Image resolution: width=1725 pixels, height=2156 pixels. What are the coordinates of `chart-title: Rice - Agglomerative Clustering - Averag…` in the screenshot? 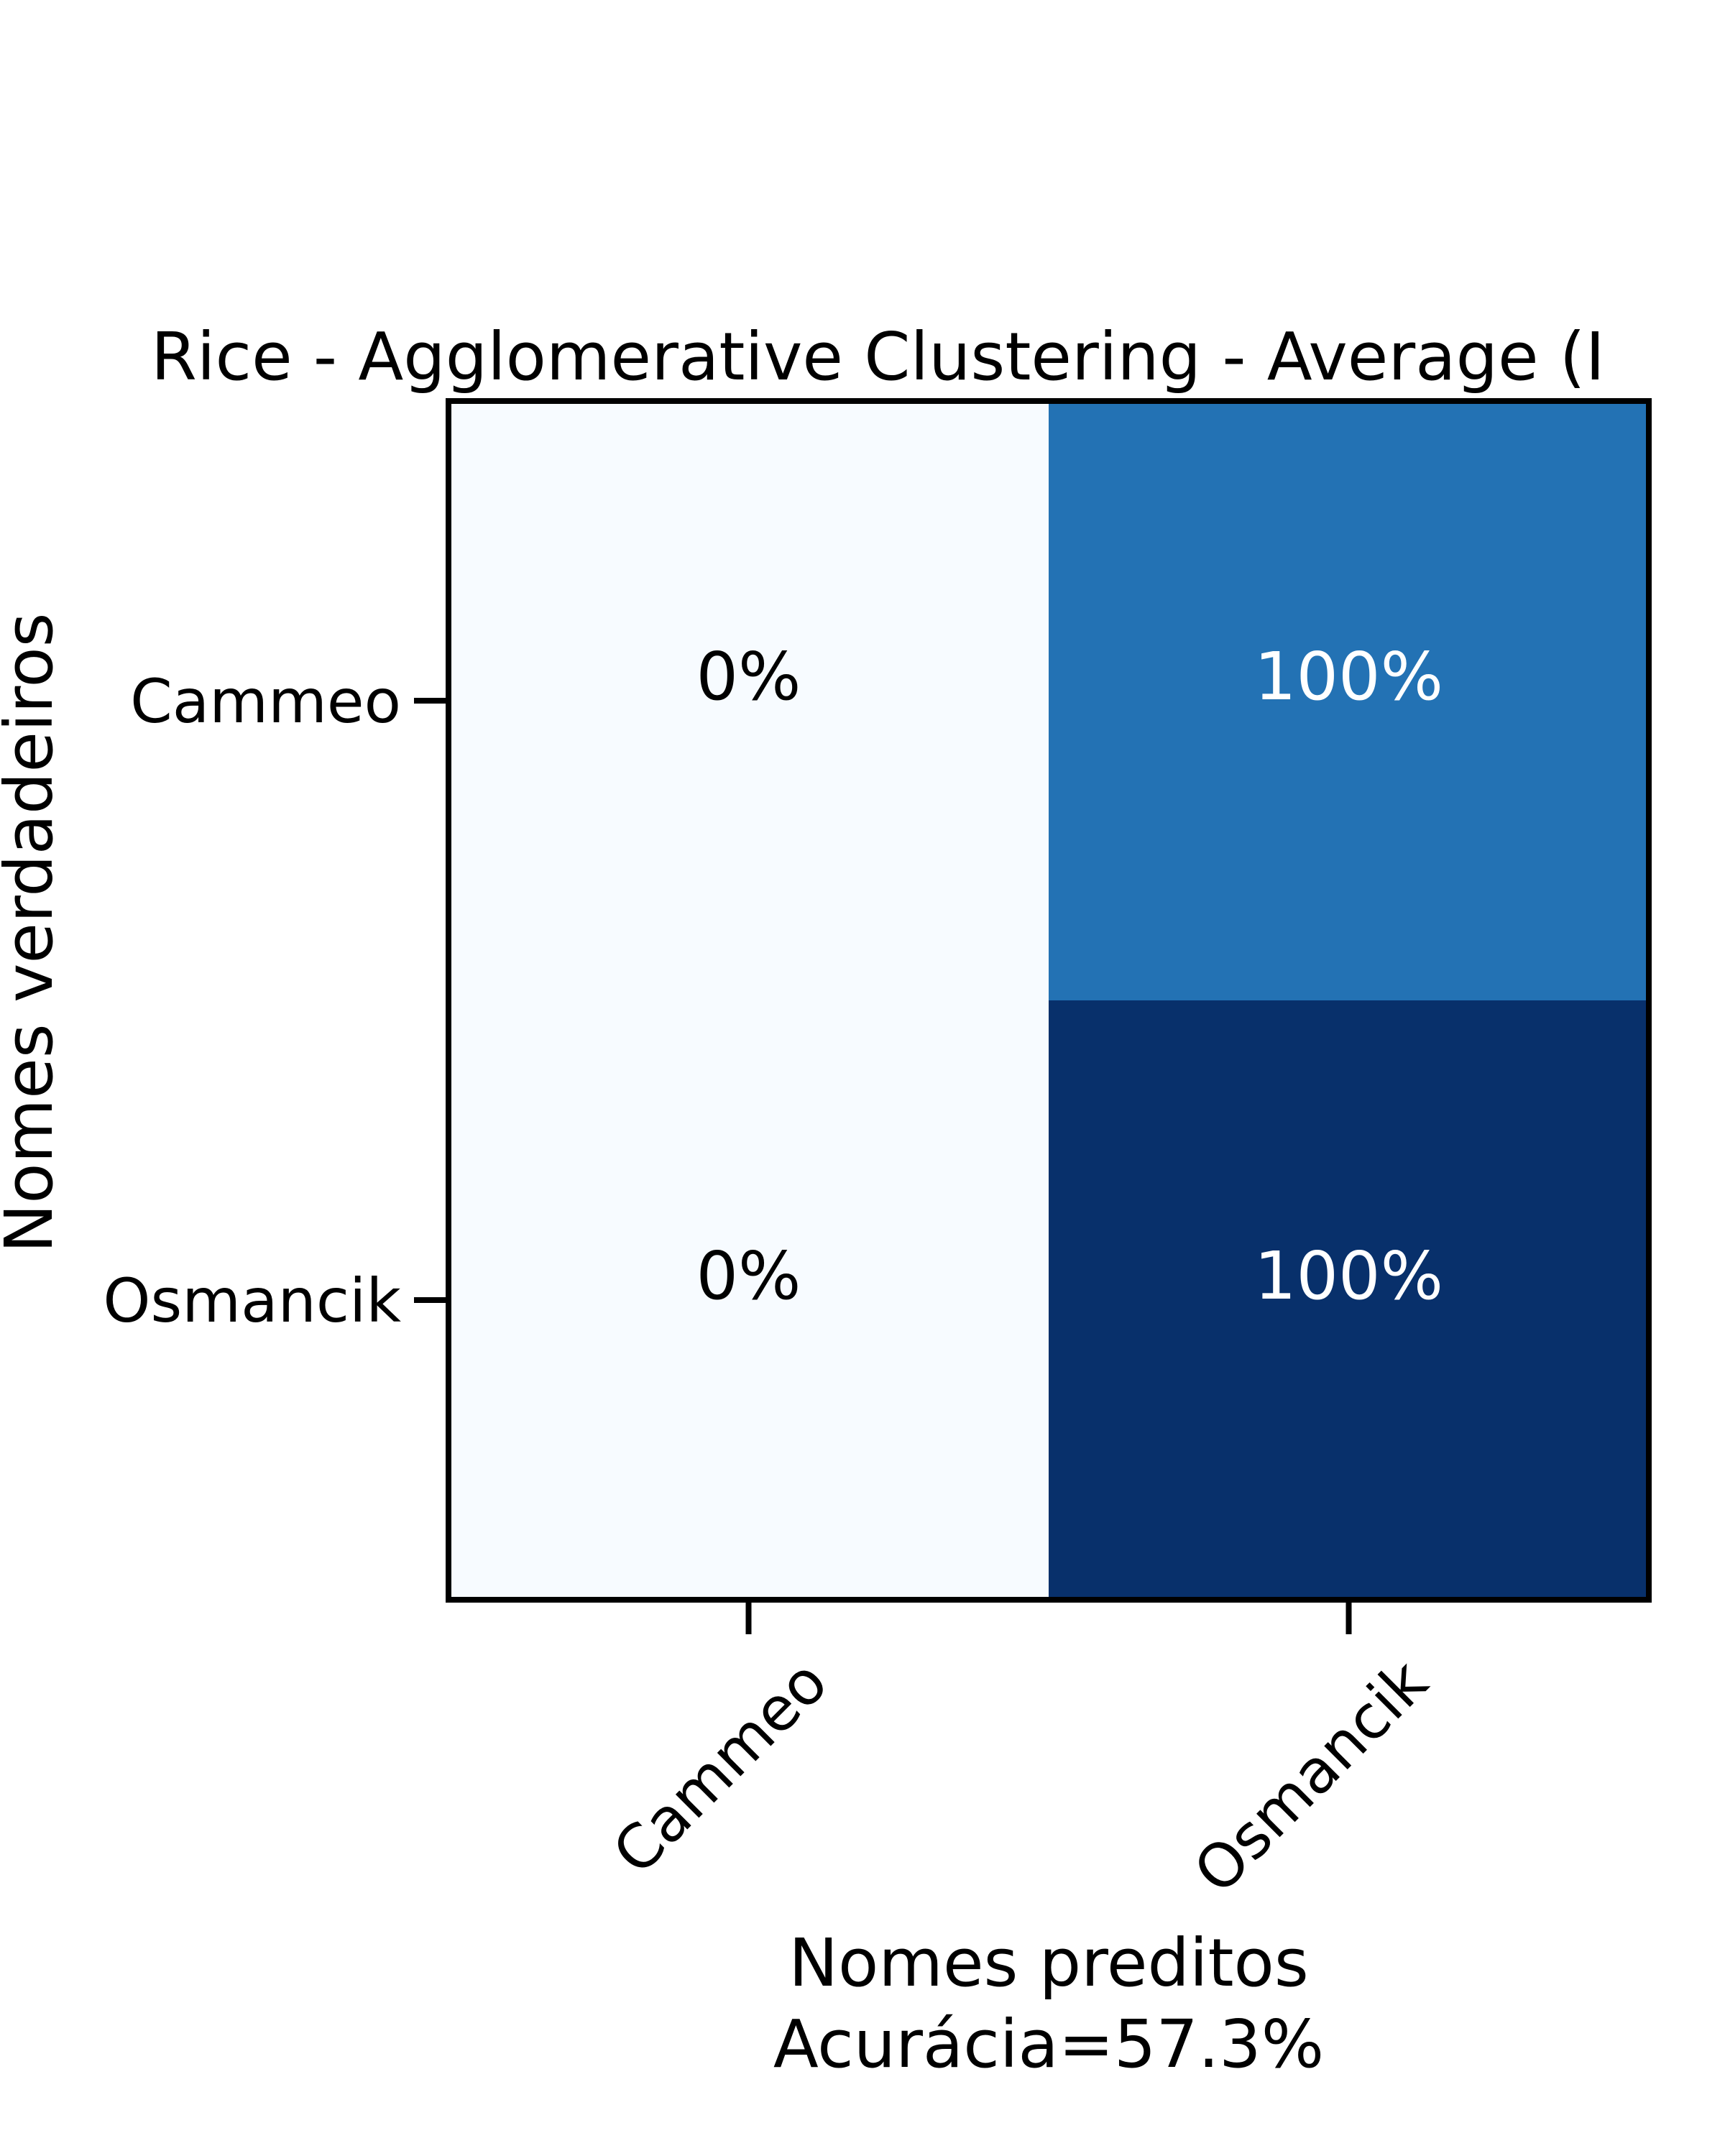 It's located at (878, 356).